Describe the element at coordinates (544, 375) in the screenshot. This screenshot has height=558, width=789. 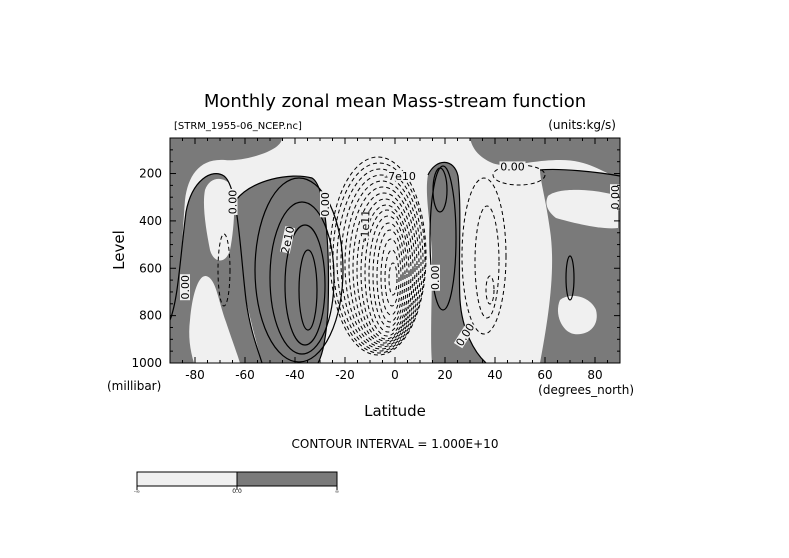
I see `x-tick-label: 60` at that location.